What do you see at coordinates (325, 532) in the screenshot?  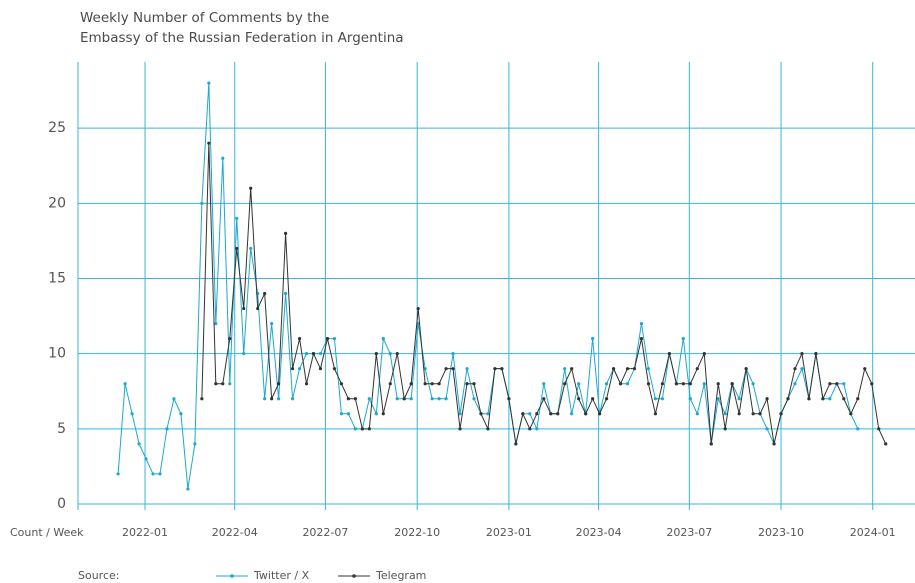 I see `x-tick-label: 2022-07` at bounding box center [325, 532].